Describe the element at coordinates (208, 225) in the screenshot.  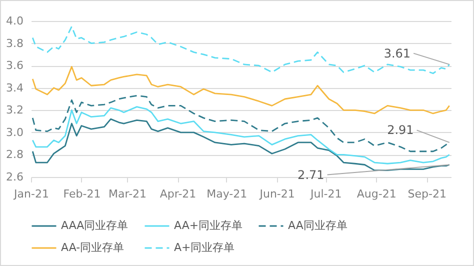
I see `legend-label: AA+同业存单` at that location.